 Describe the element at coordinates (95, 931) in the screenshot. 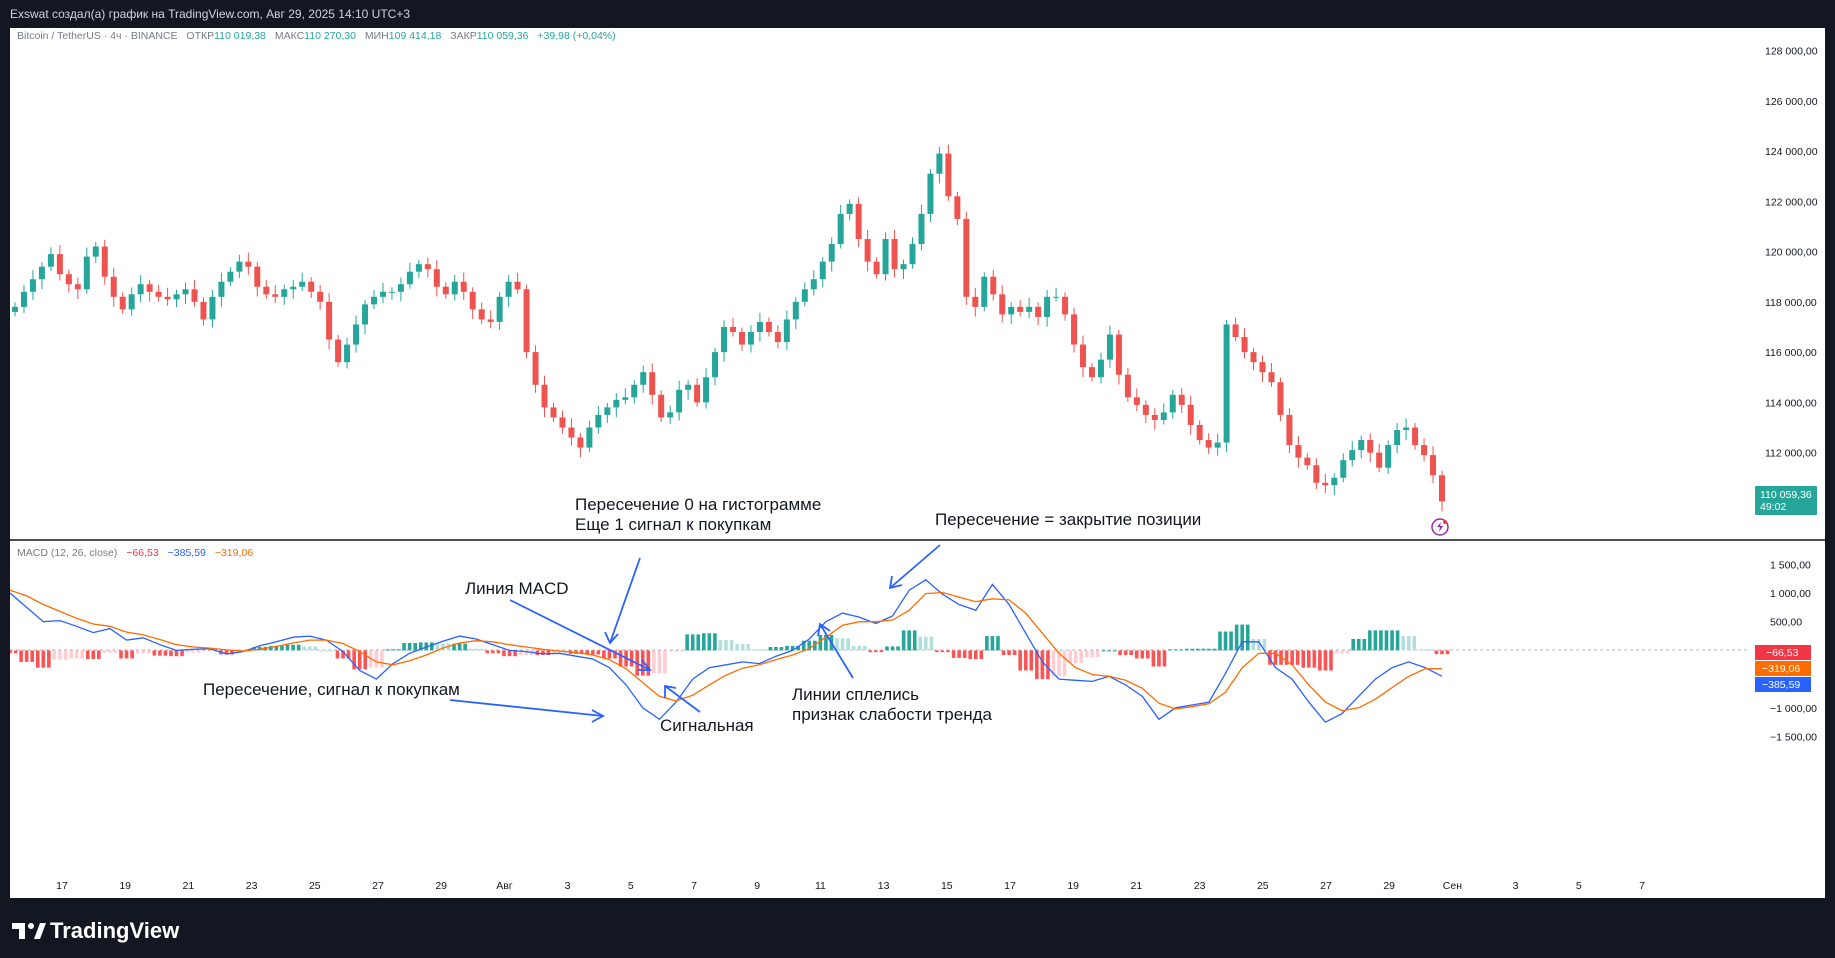

I see `tradingview-logo: TradingView` at that location.